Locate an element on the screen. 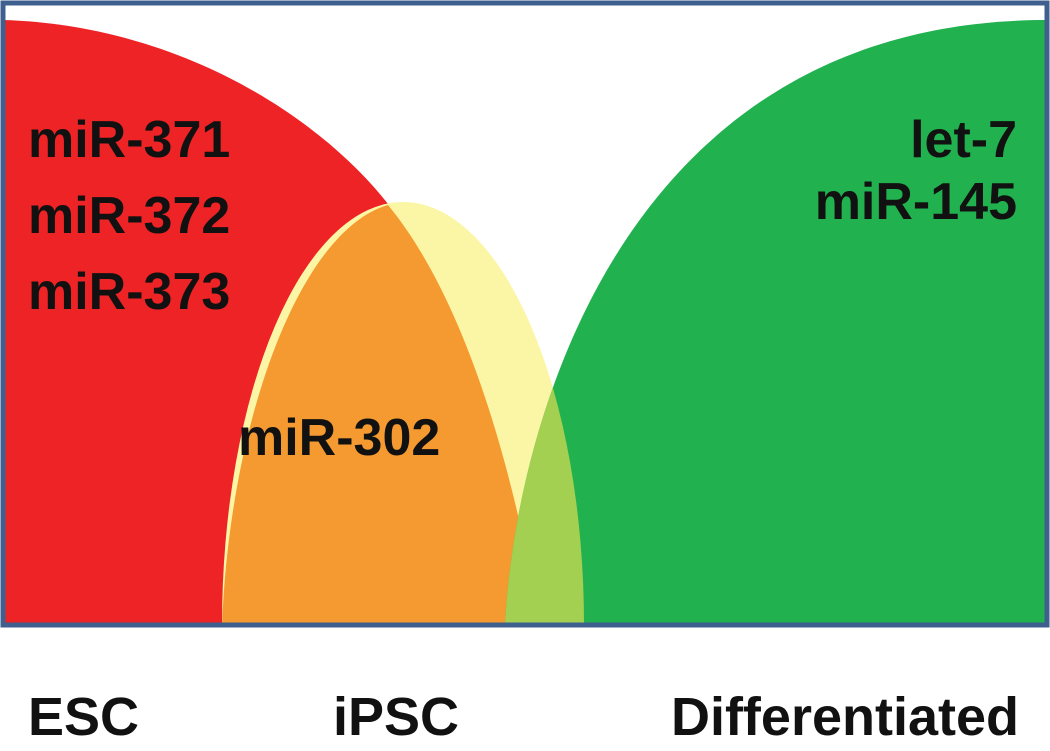  stage-label-ipsc: iPSC is located at coordinates (396, 717).